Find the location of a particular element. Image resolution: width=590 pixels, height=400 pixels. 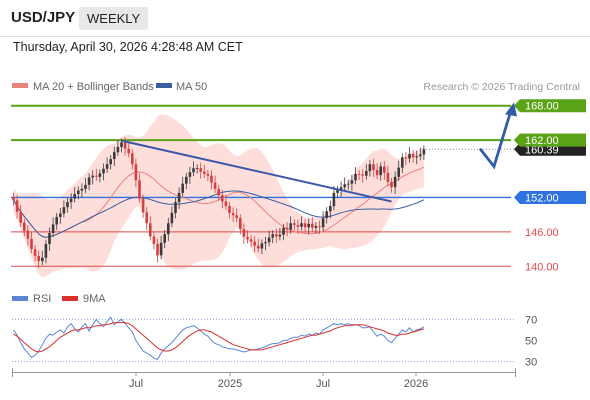

rsi-swatch is located at coordinates (20, 298).